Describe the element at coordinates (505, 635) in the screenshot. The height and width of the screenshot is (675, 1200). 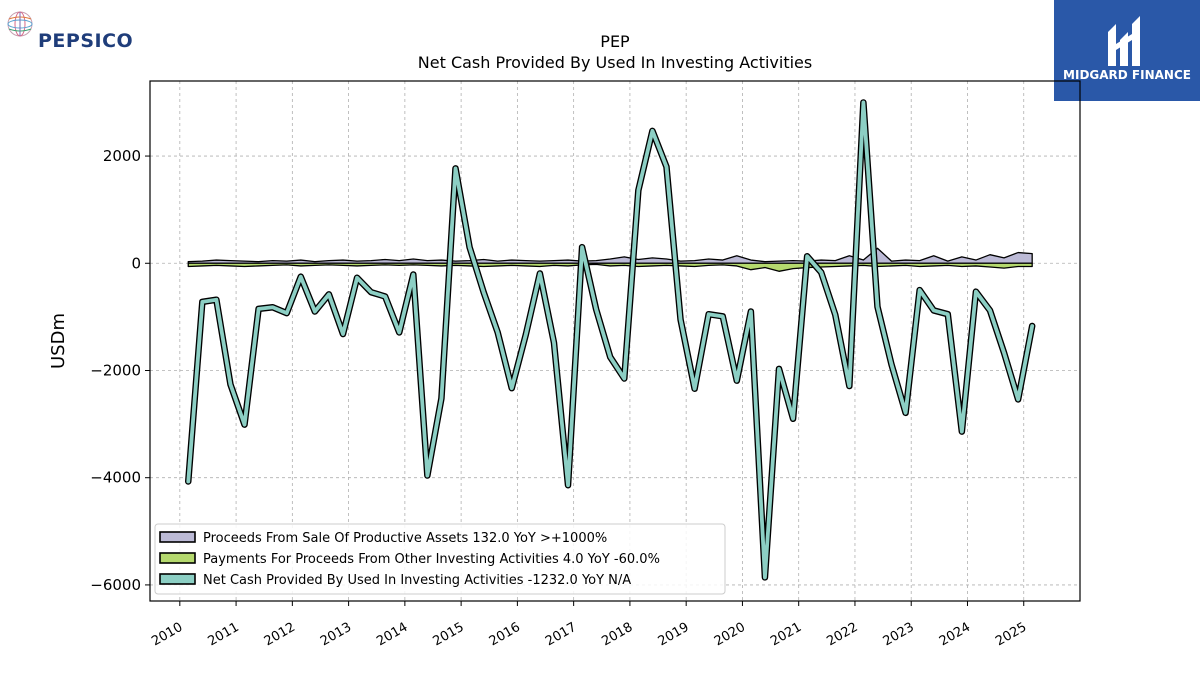
I see `x-tick-label: 2016` at that location.